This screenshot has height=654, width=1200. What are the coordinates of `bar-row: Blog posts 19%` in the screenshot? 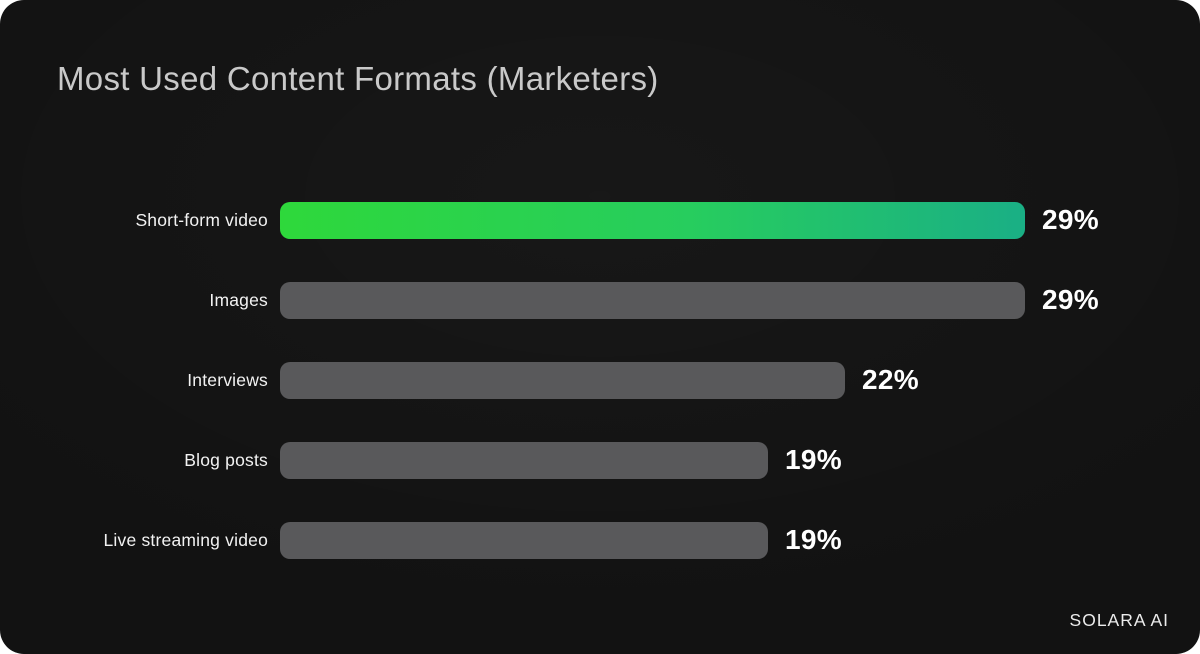 It's located at (600, 460).